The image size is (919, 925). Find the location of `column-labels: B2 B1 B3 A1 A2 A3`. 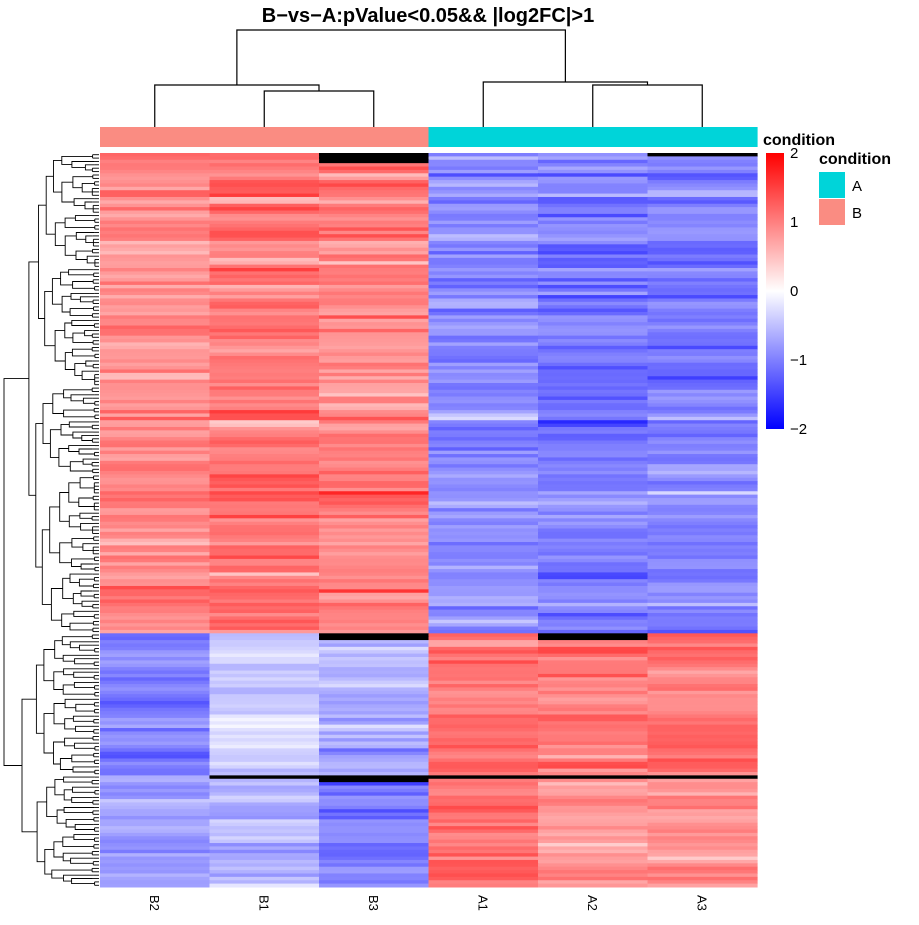

column-labels: B2 B1 B3 A1 A2 A3 is located at coordinates (428, 903).